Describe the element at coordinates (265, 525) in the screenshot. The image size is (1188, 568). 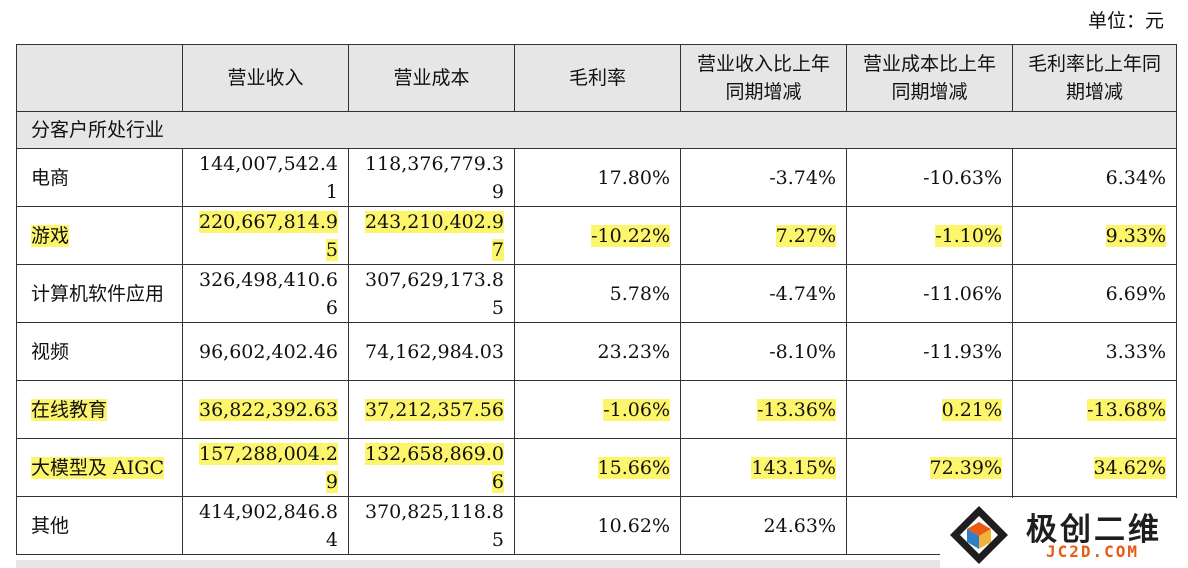
I see `cell-revenue: 414,902,846.84` at that location.